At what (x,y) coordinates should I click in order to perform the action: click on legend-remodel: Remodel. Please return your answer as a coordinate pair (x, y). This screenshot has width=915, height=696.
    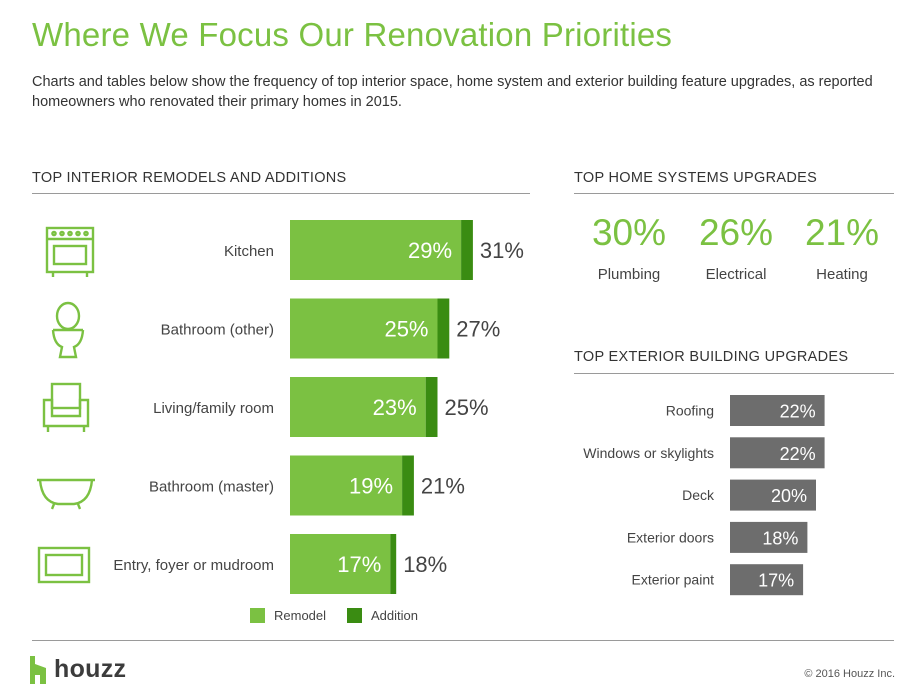
    Looking at the image, I should click on (288, 615).